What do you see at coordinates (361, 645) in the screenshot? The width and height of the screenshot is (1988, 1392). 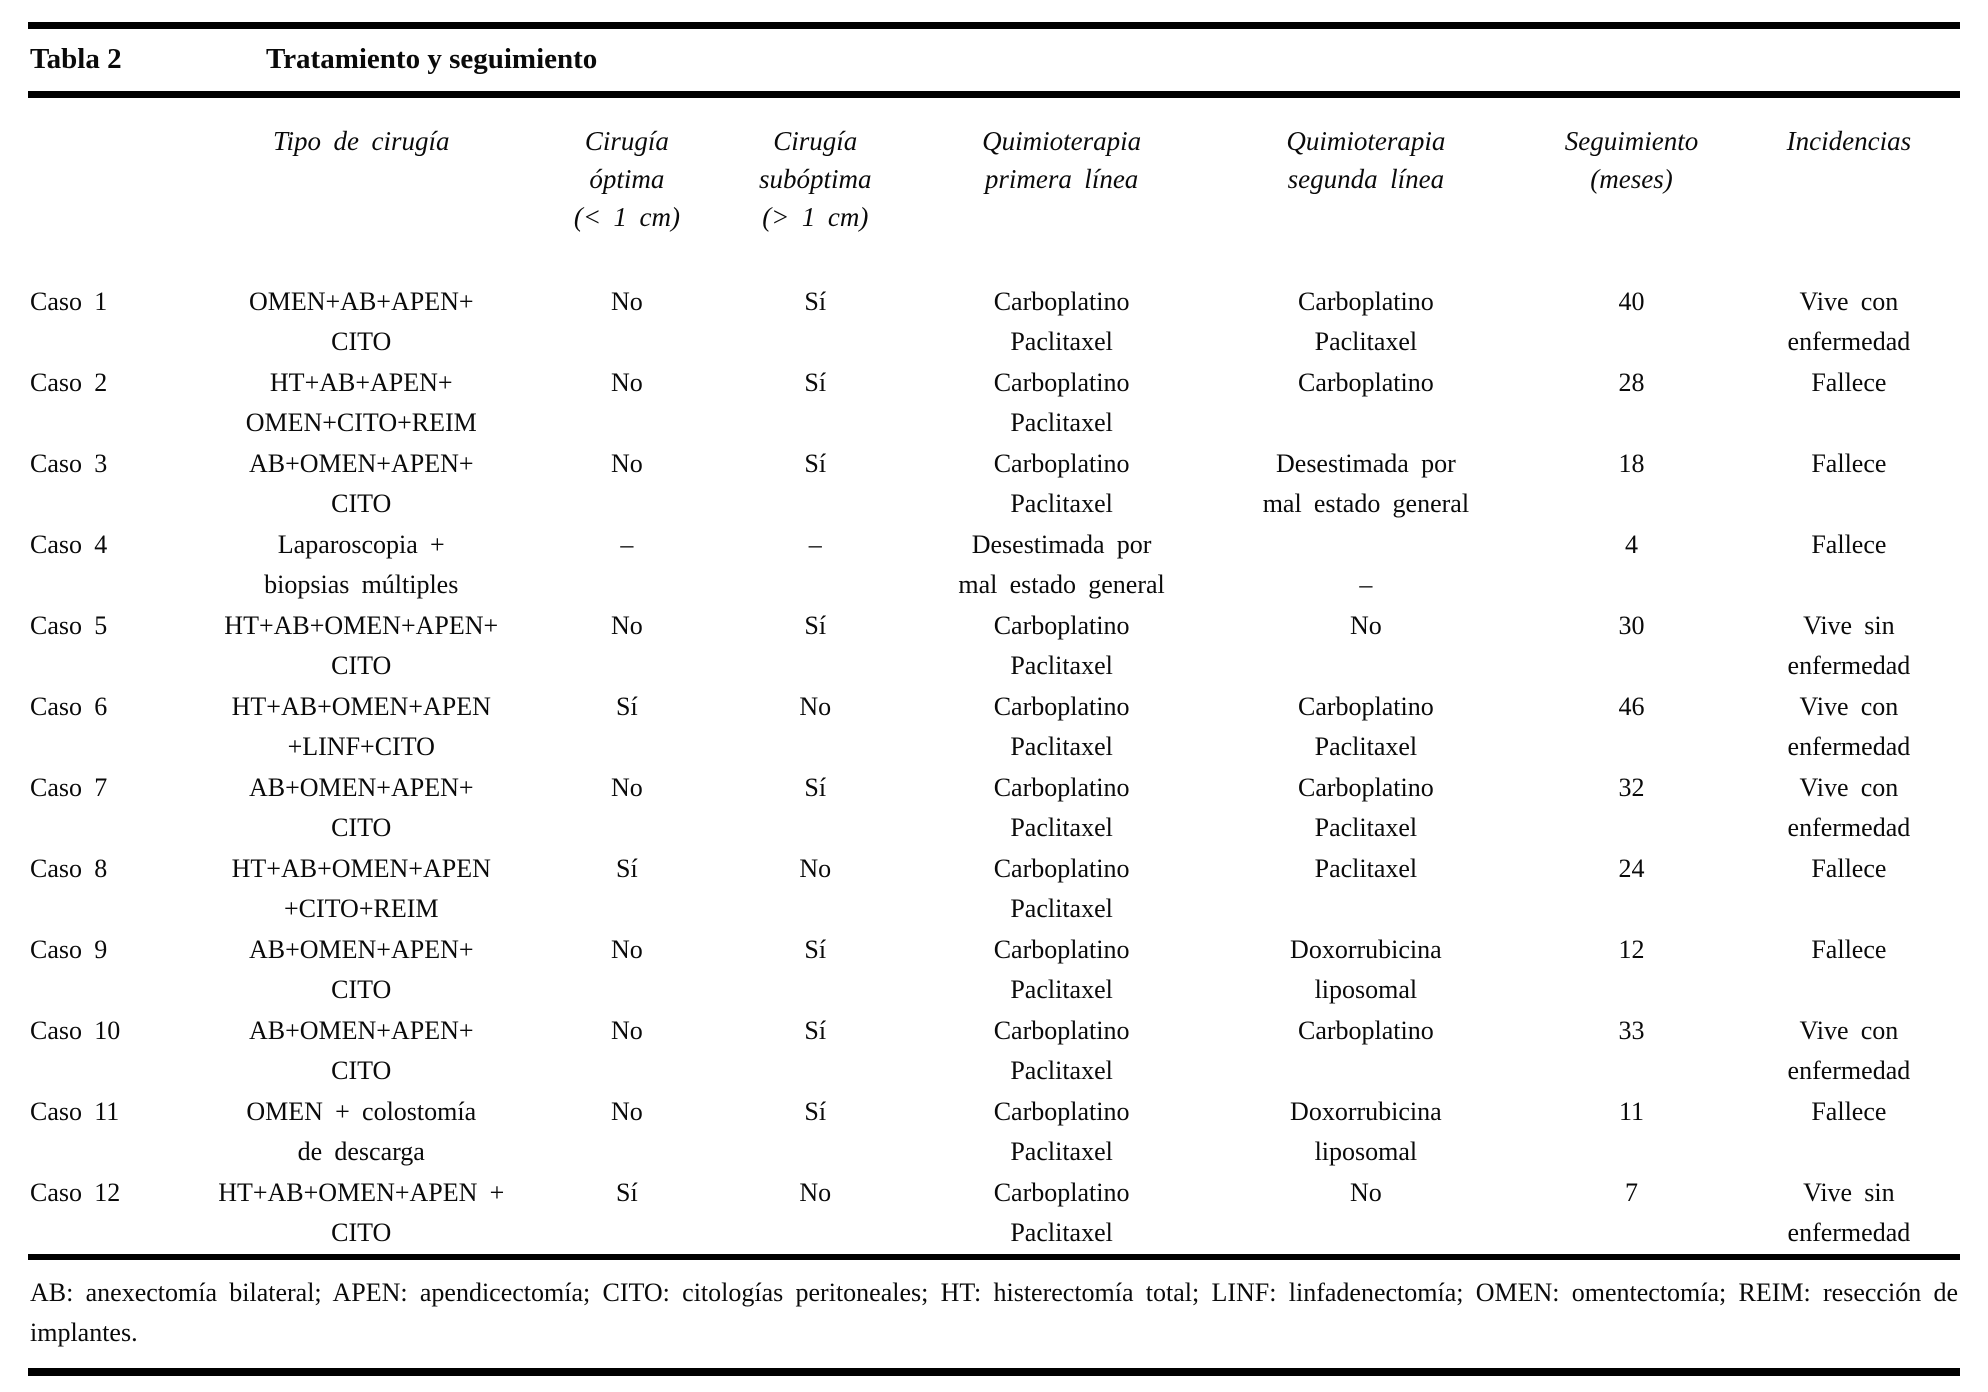 I see `cell-tipo: HT+AB+OMEN+APEN+ CITO` at bounding box center [361, 645].